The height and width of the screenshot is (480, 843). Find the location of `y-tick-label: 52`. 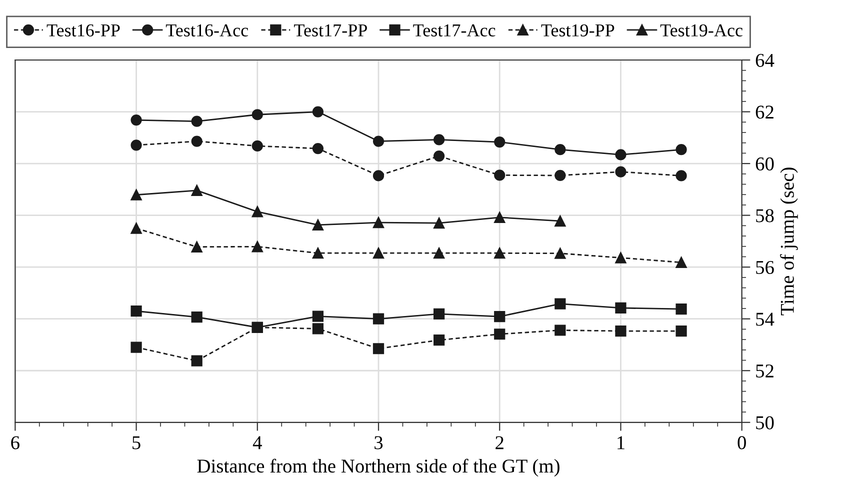

y-tick-label: 52 is located at coordinates (765, 371).